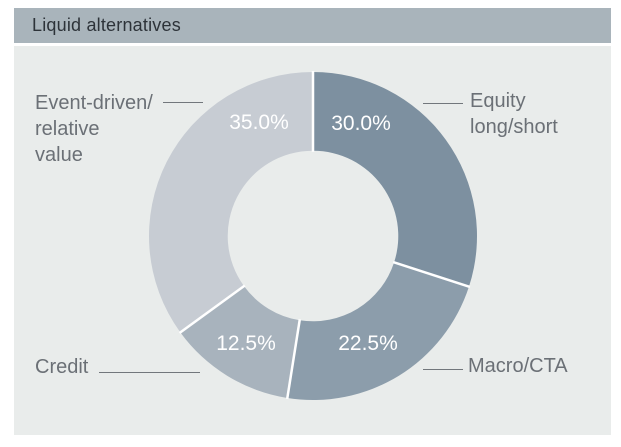 This screenshot has height=447, width=621. Describe the element at coordinates (149, 372) in the screenshot. I see `leader-line-credit` at that location.